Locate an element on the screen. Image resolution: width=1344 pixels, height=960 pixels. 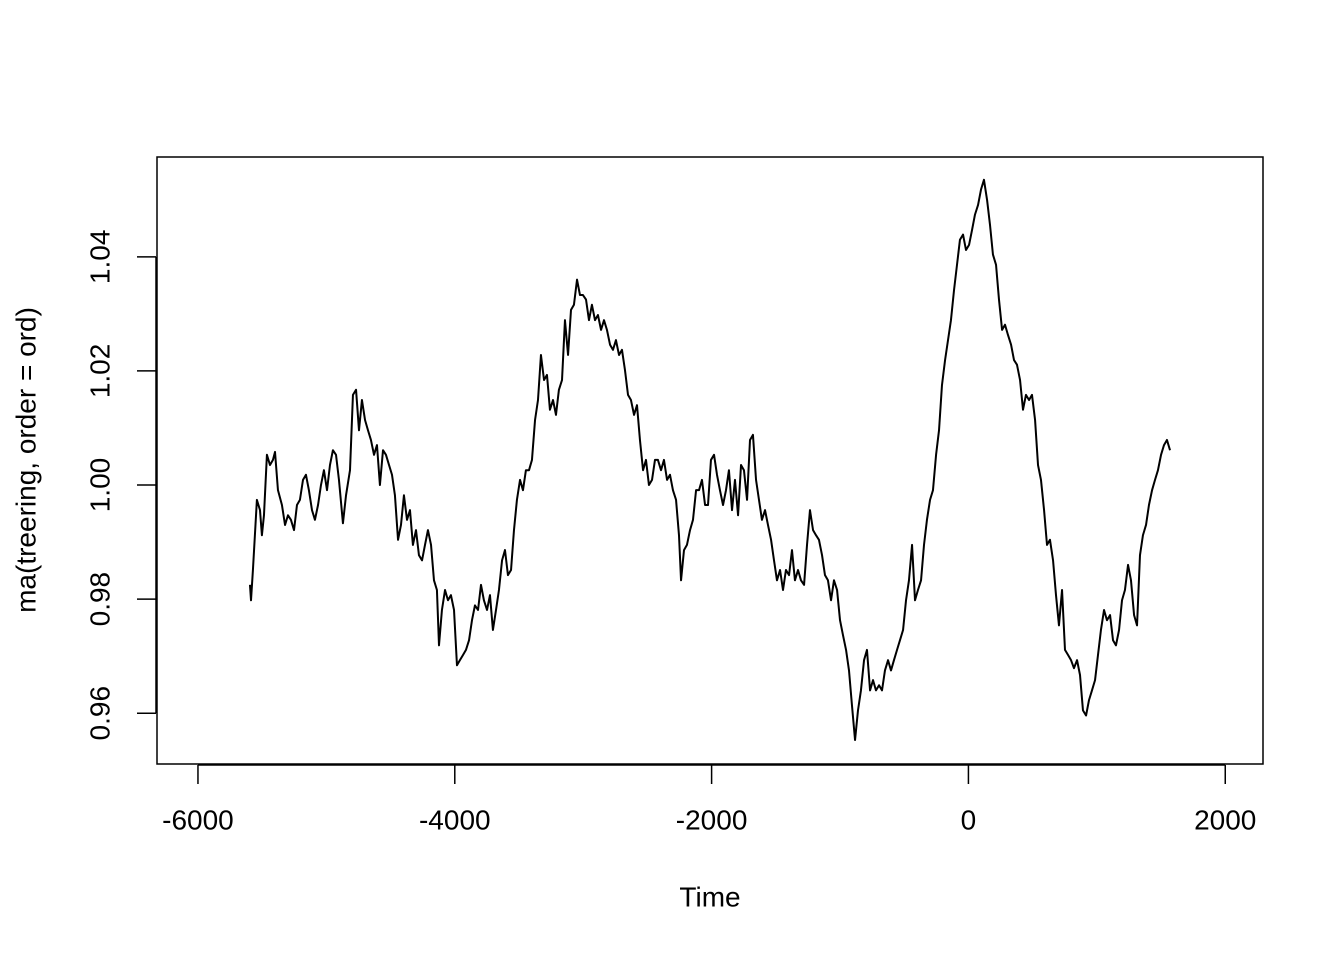
y-axis-label: ma(treering, order = ord) is located at coordinates (25, 460).